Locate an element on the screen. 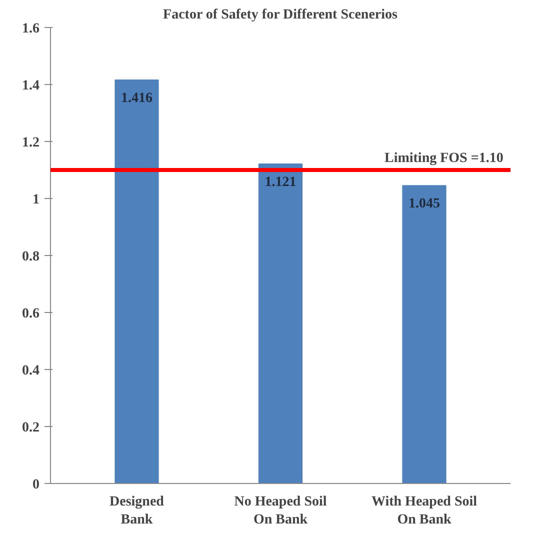  chart-title: Factor of Safety for Different Scenerios is located at coordinates (280, 15).